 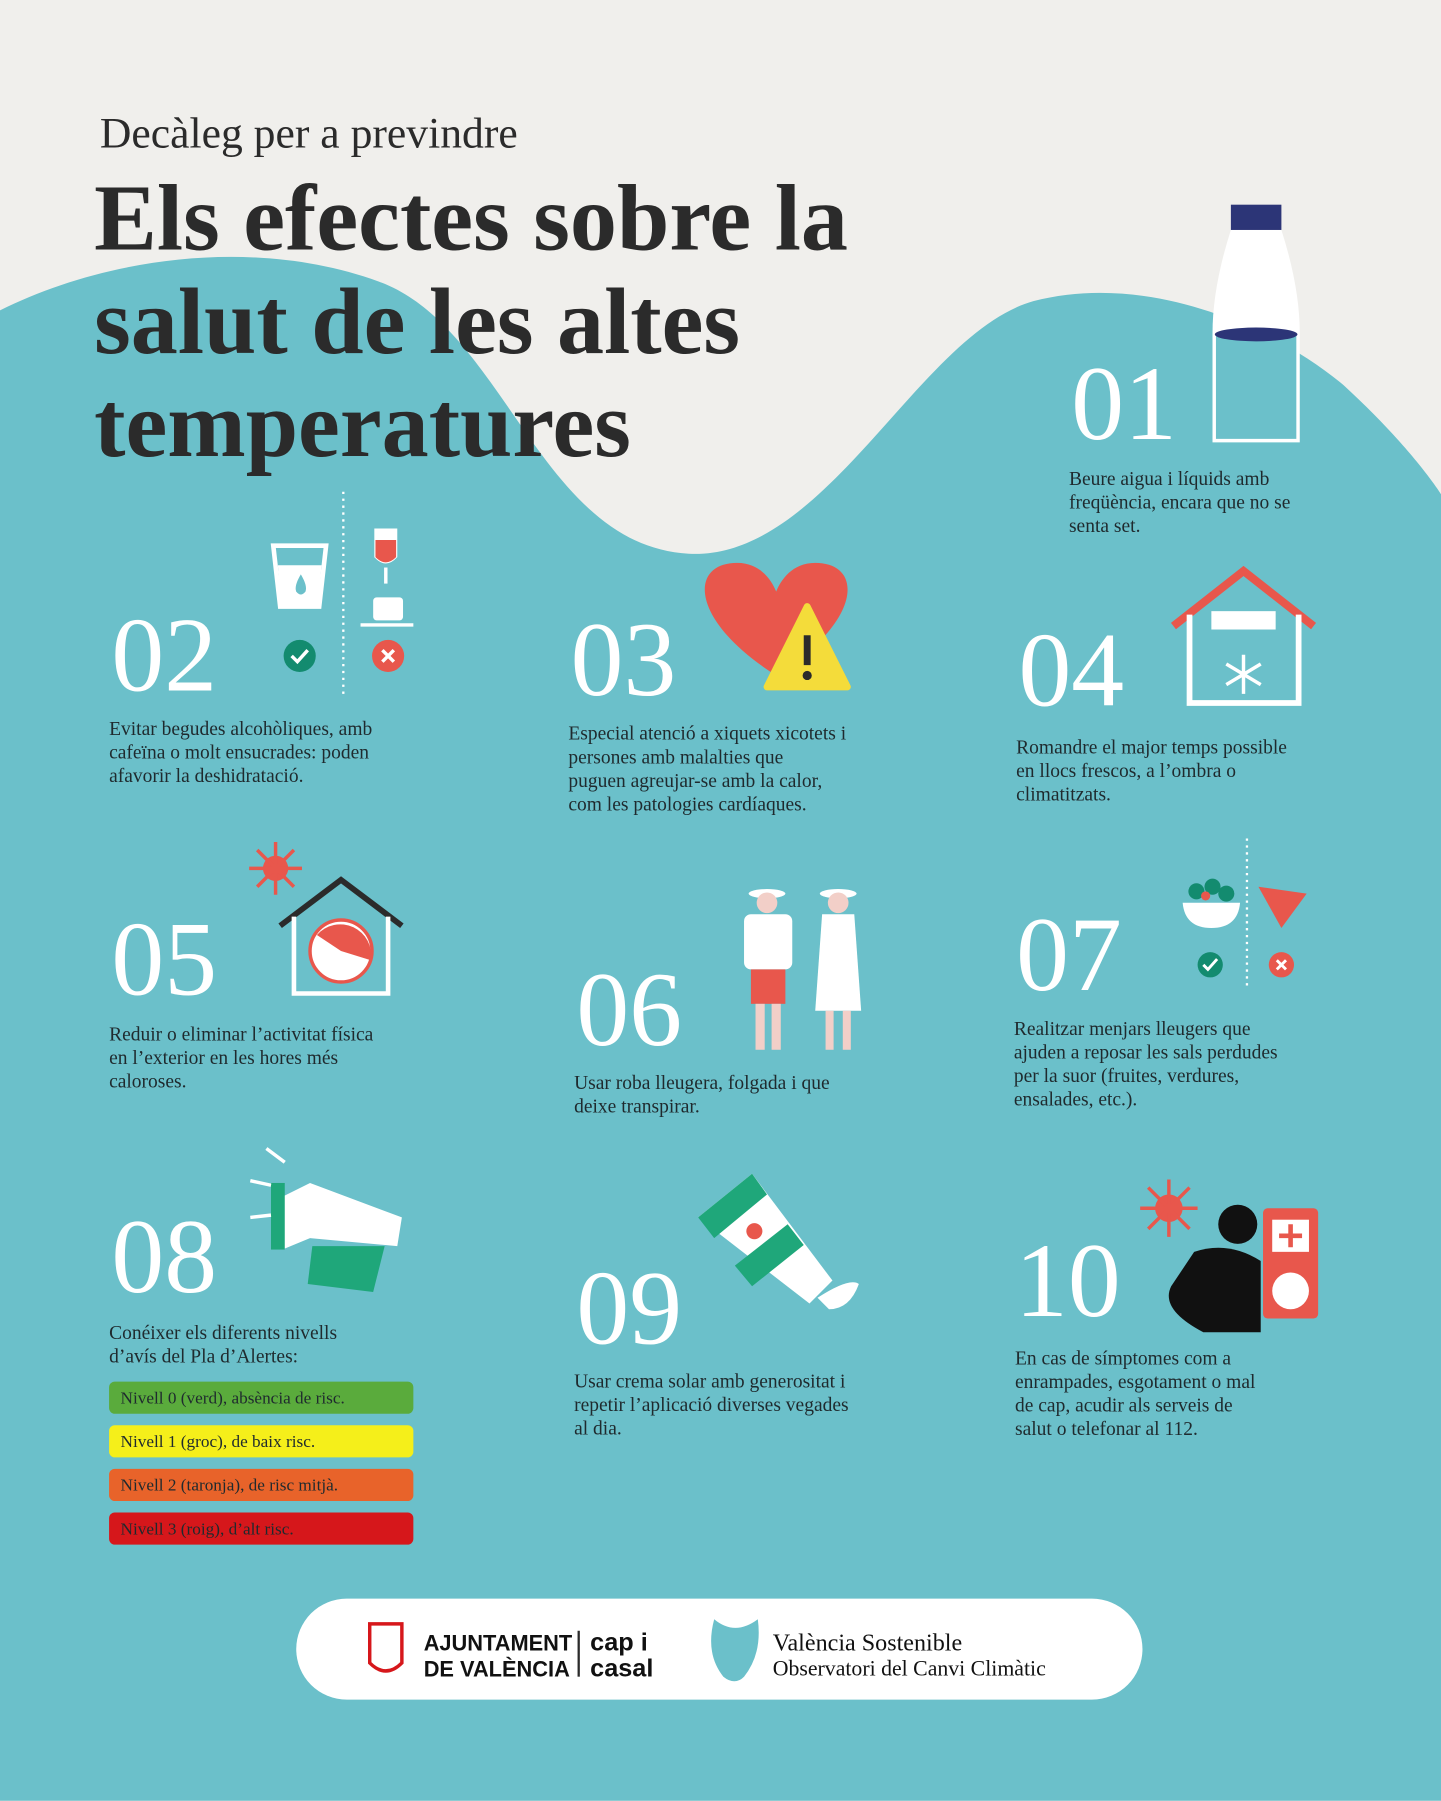 What do you see at coordinates (710, 1381) in the screenshot?
I see `item-text: Usar crema solar amb generositat i` at bounding box center [710, 1381].